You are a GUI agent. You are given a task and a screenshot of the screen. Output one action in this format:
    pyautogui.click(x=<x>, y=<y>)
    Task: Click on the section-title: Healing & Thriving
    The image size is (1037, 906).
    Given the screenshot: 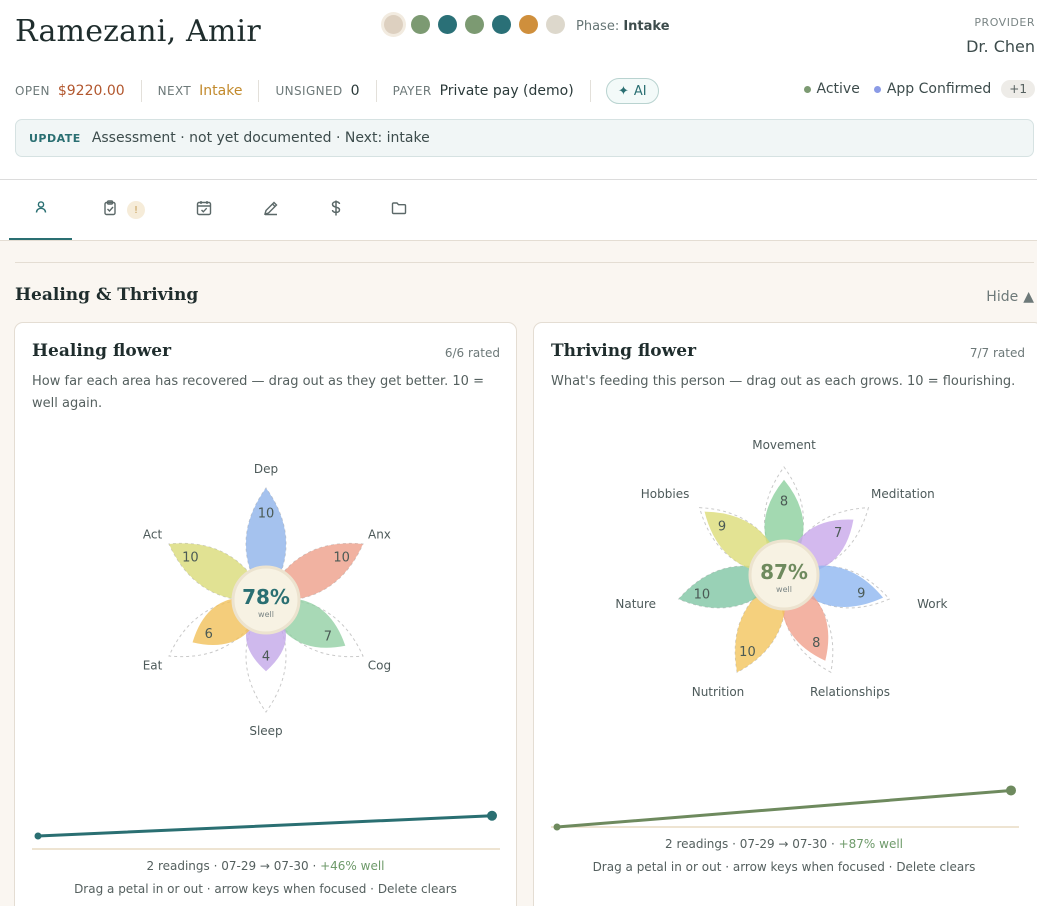 What is the action you would take?
    pyautogui.click(x=107, y=295)
    